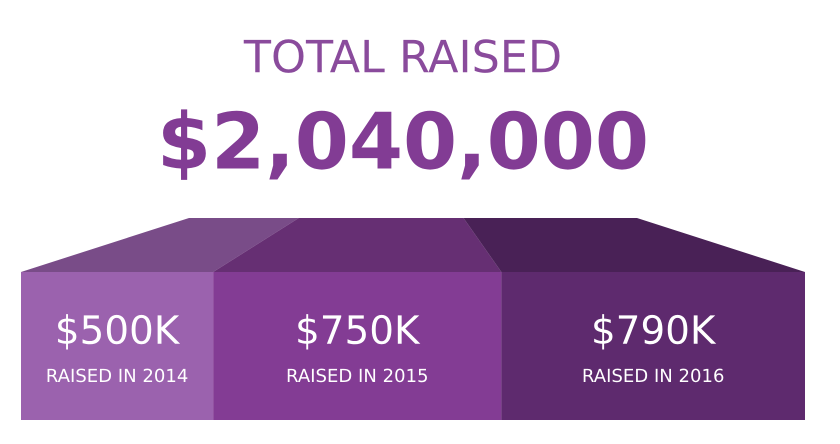  I want to click on category-label: RAISED IN 2014, so click(118, 375).